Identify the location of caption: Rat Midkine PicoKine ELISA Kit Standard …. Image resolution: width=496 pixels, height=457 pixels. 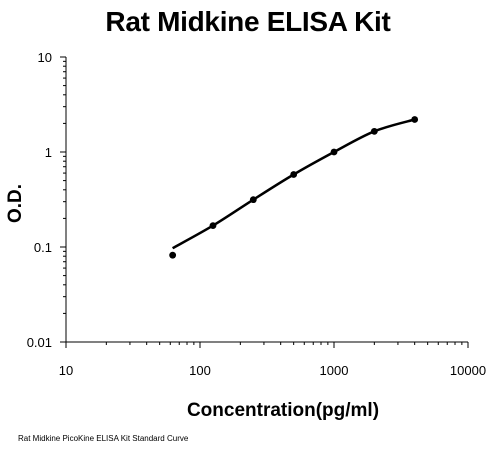
(103, 438).